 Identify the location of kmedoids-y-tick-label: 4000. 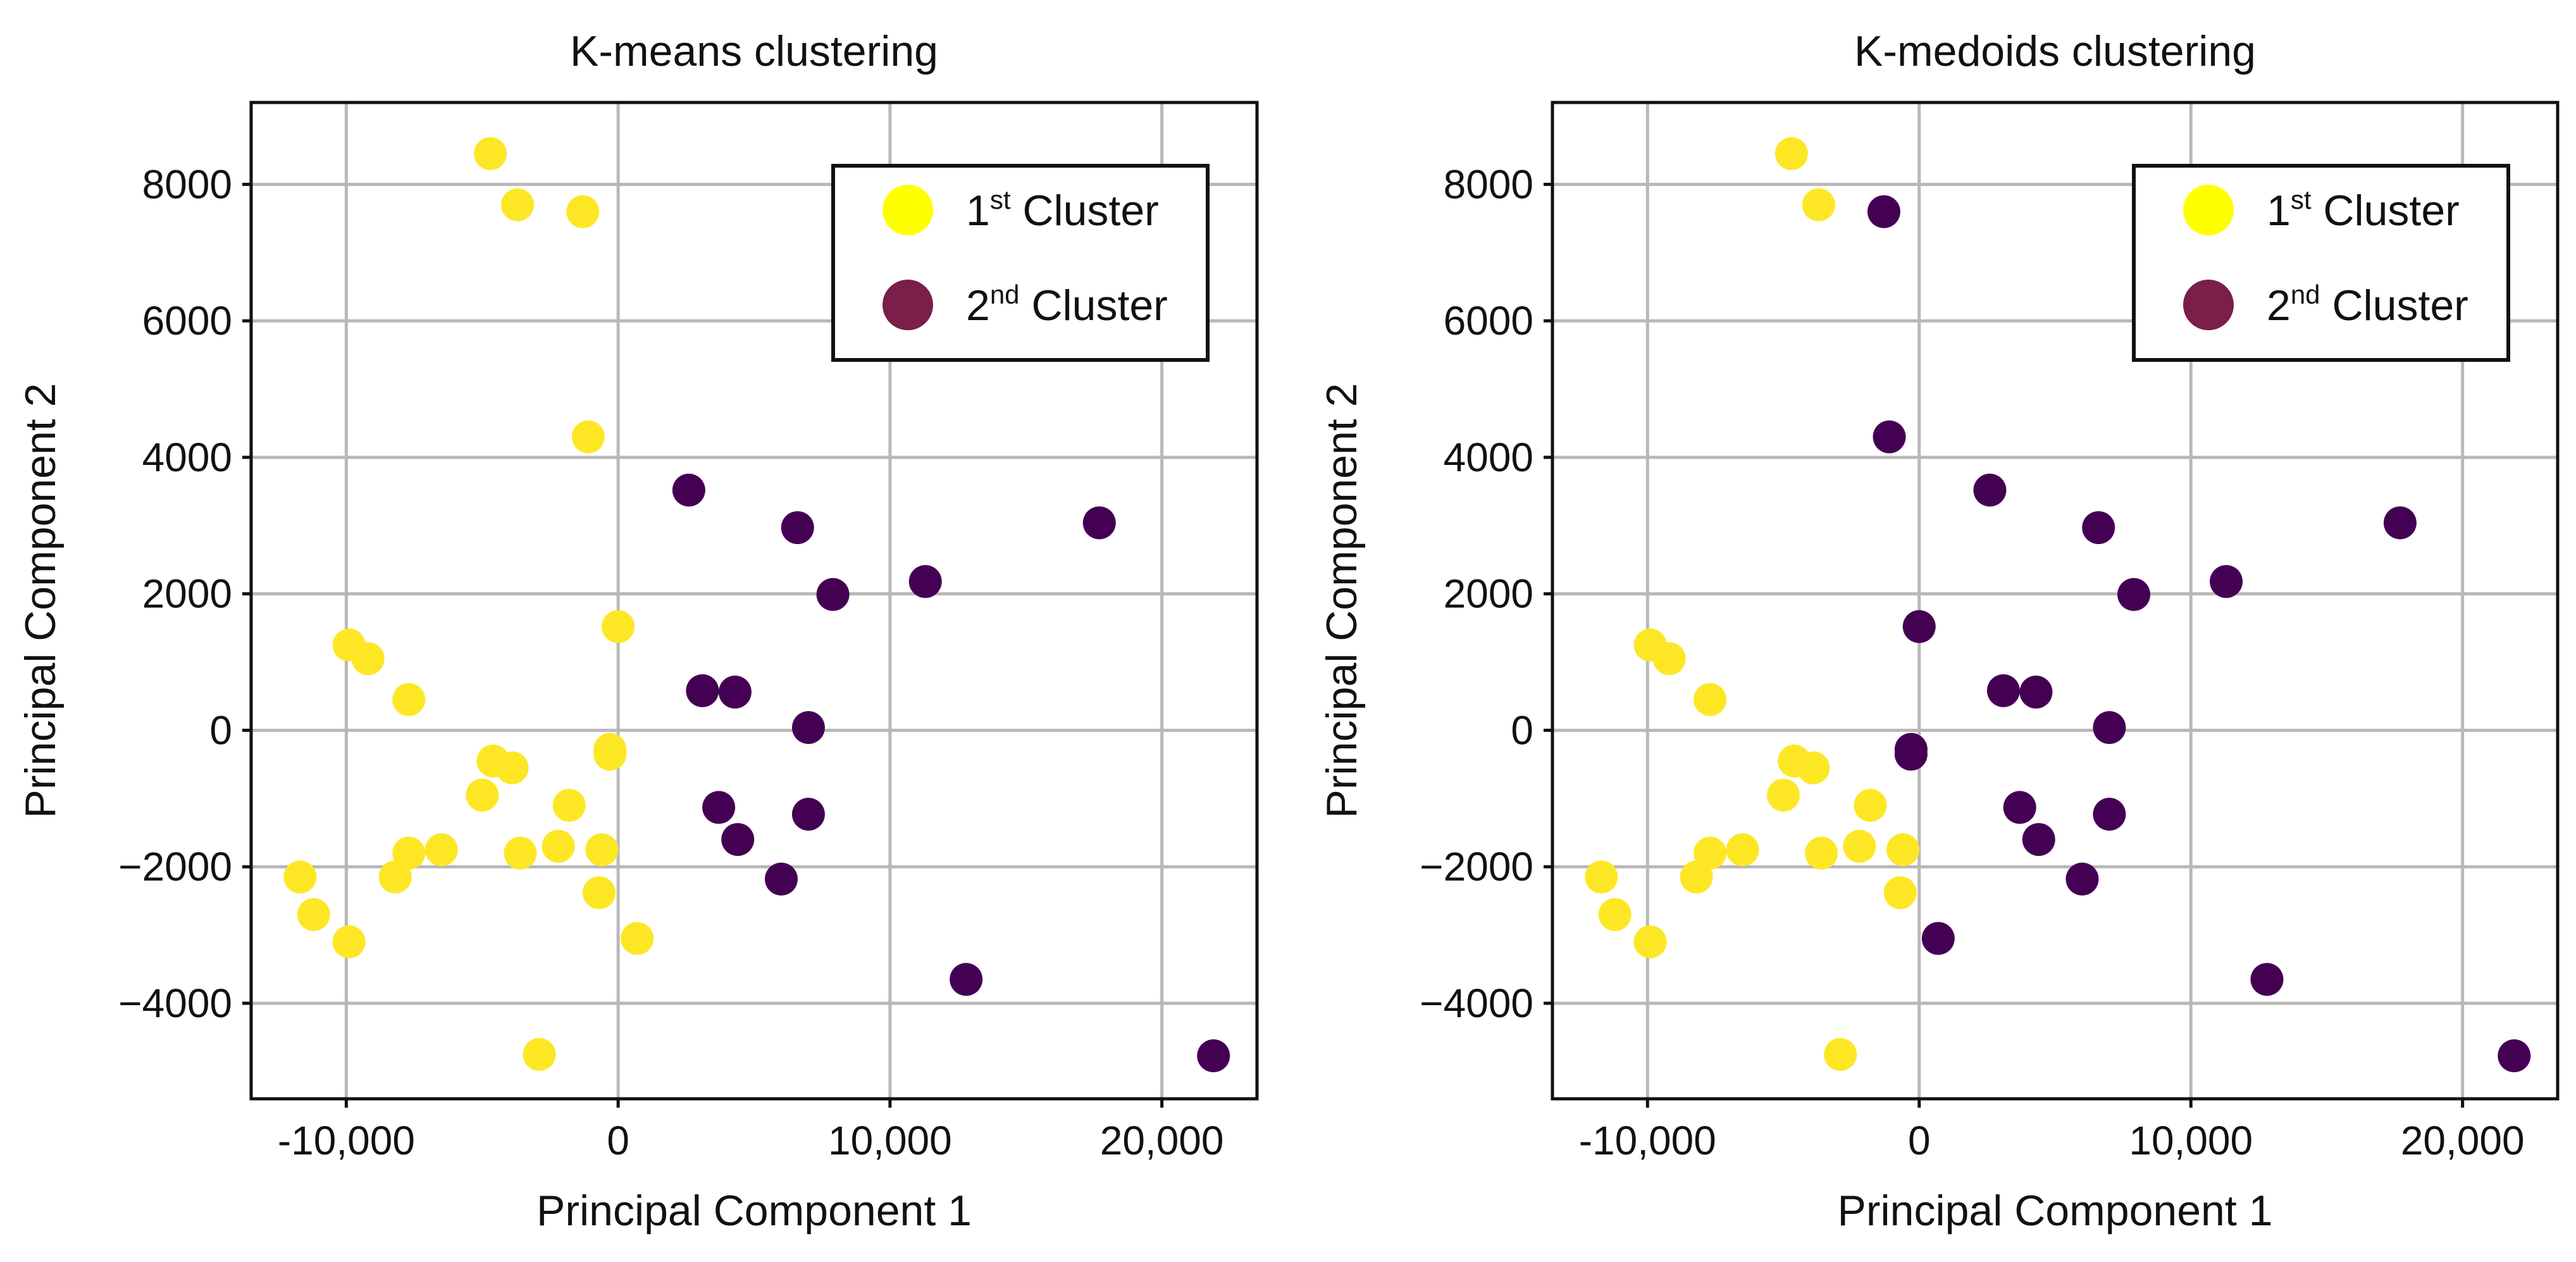
(1489, 457).